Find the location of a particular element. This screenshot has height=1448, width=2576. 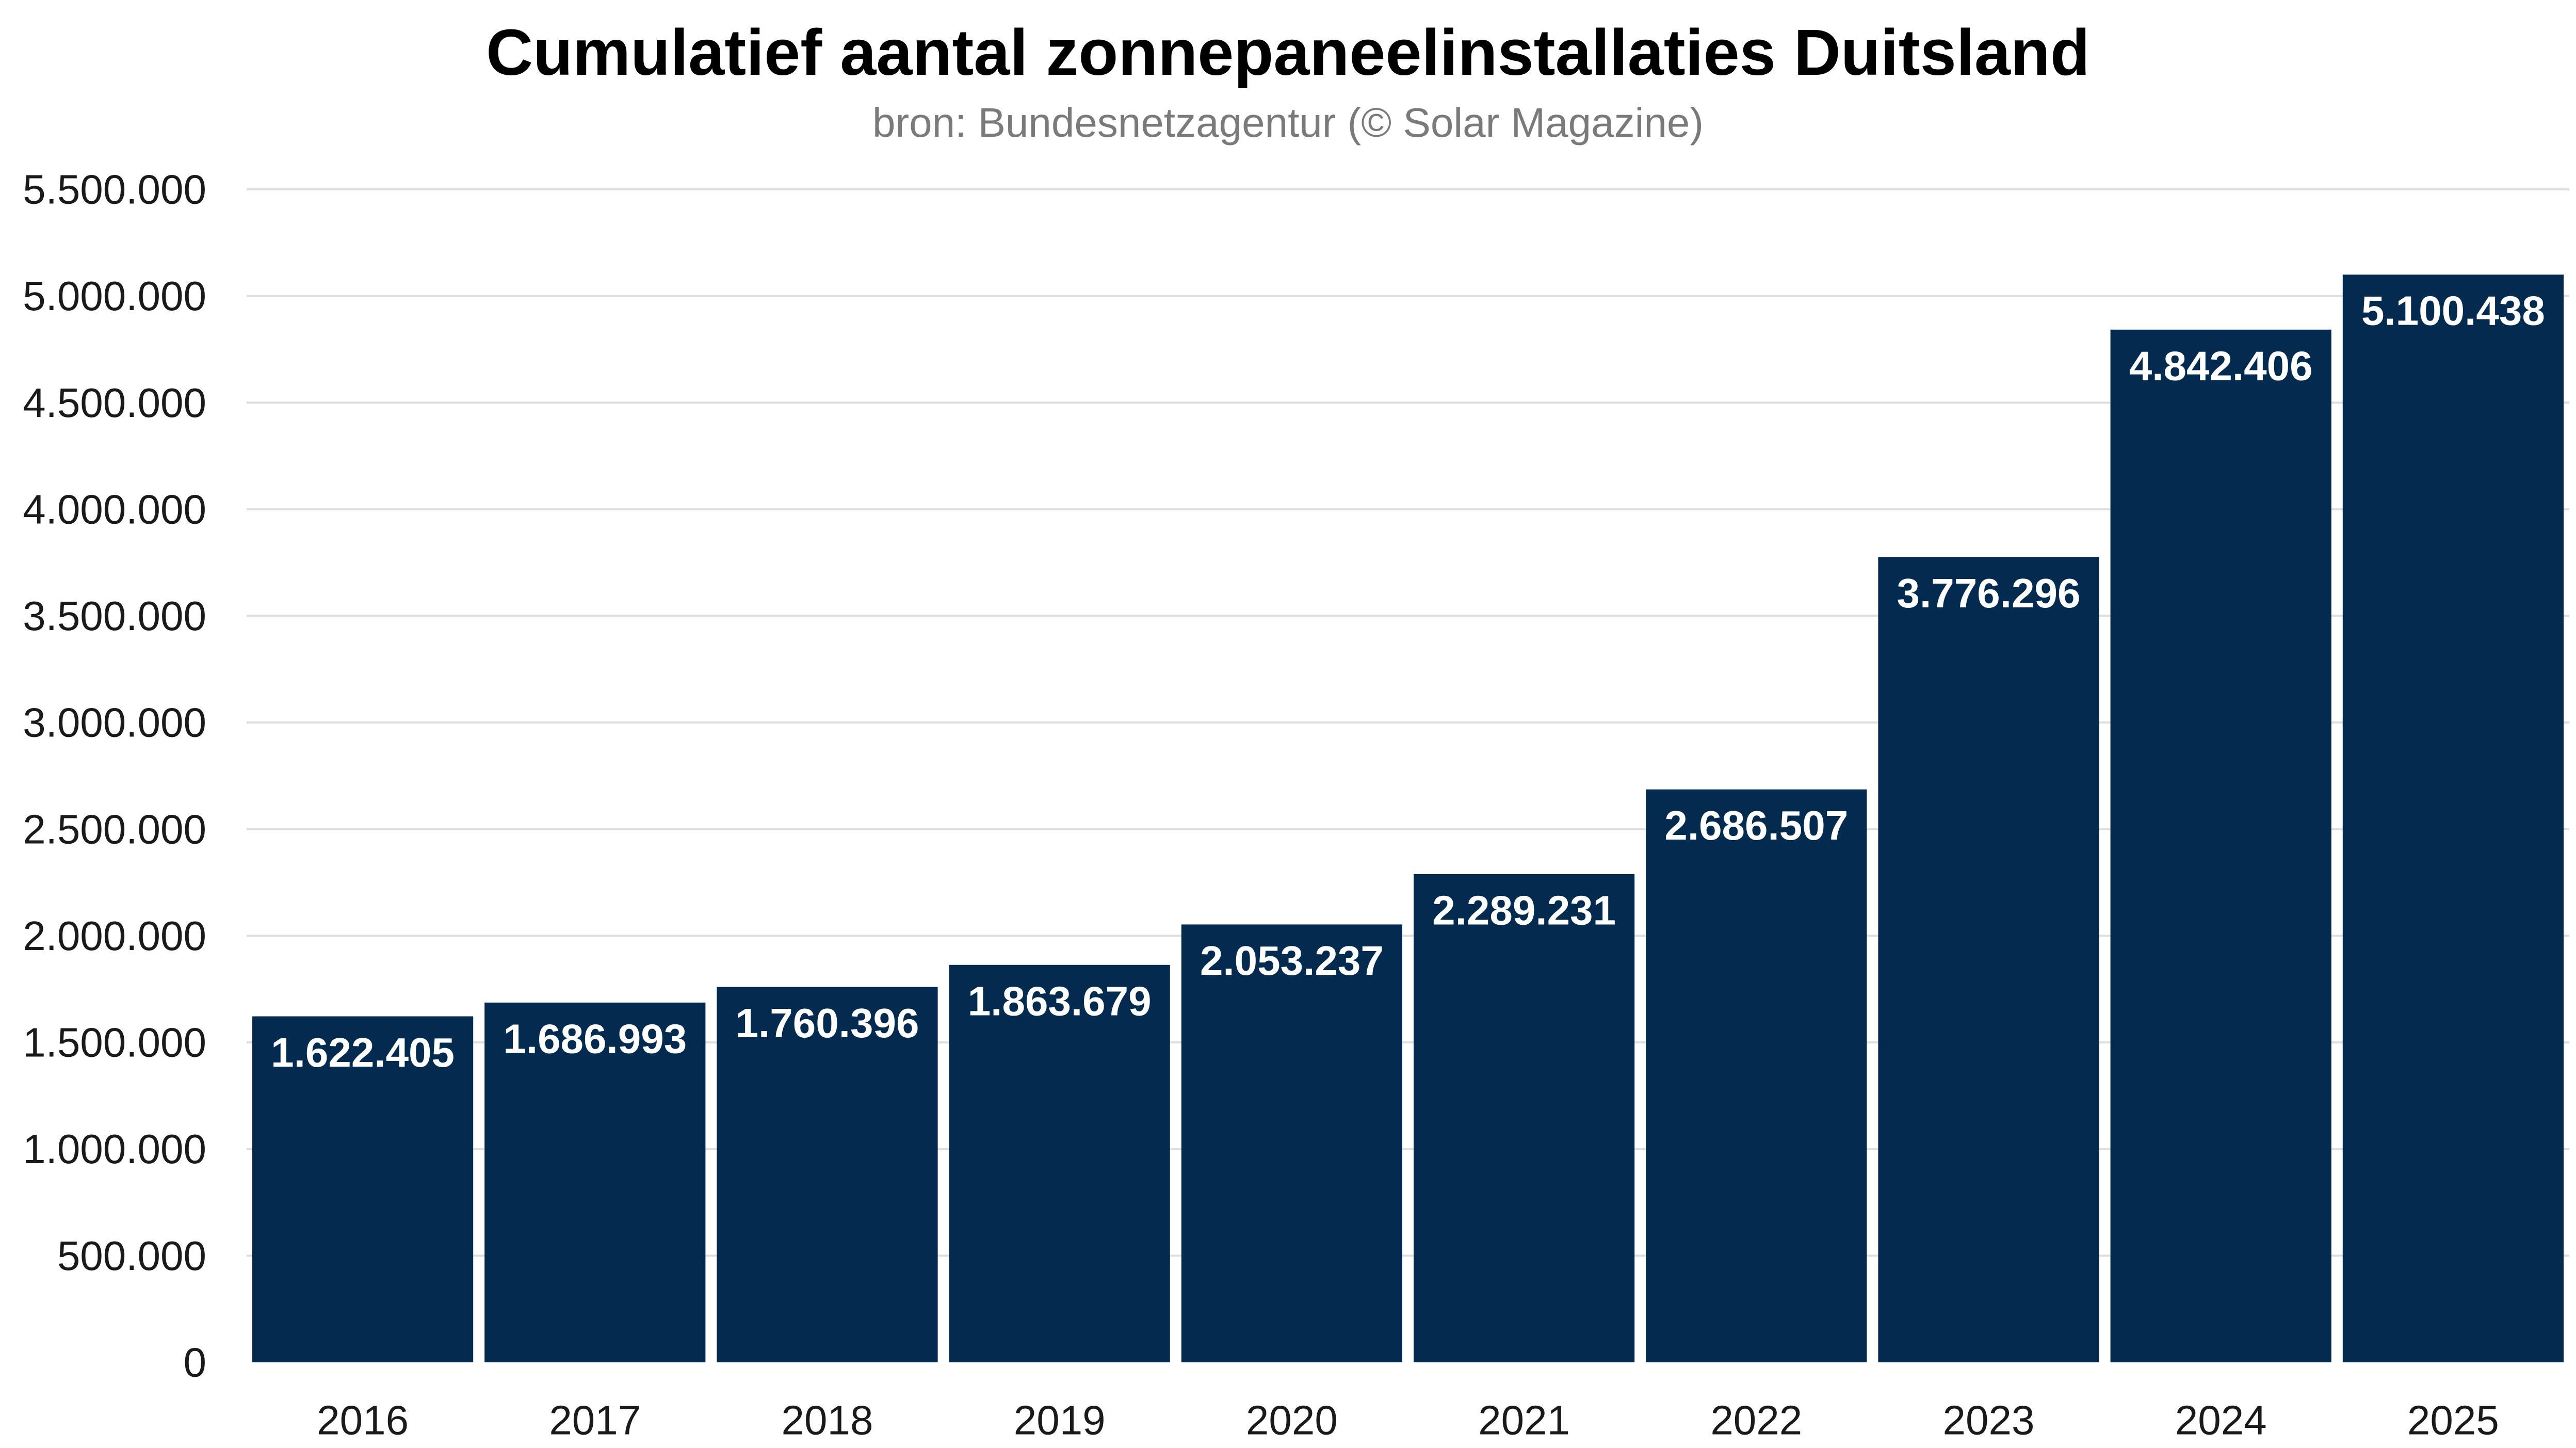

data-label: 1.863.679 is located at coordinates (1060, 1001).